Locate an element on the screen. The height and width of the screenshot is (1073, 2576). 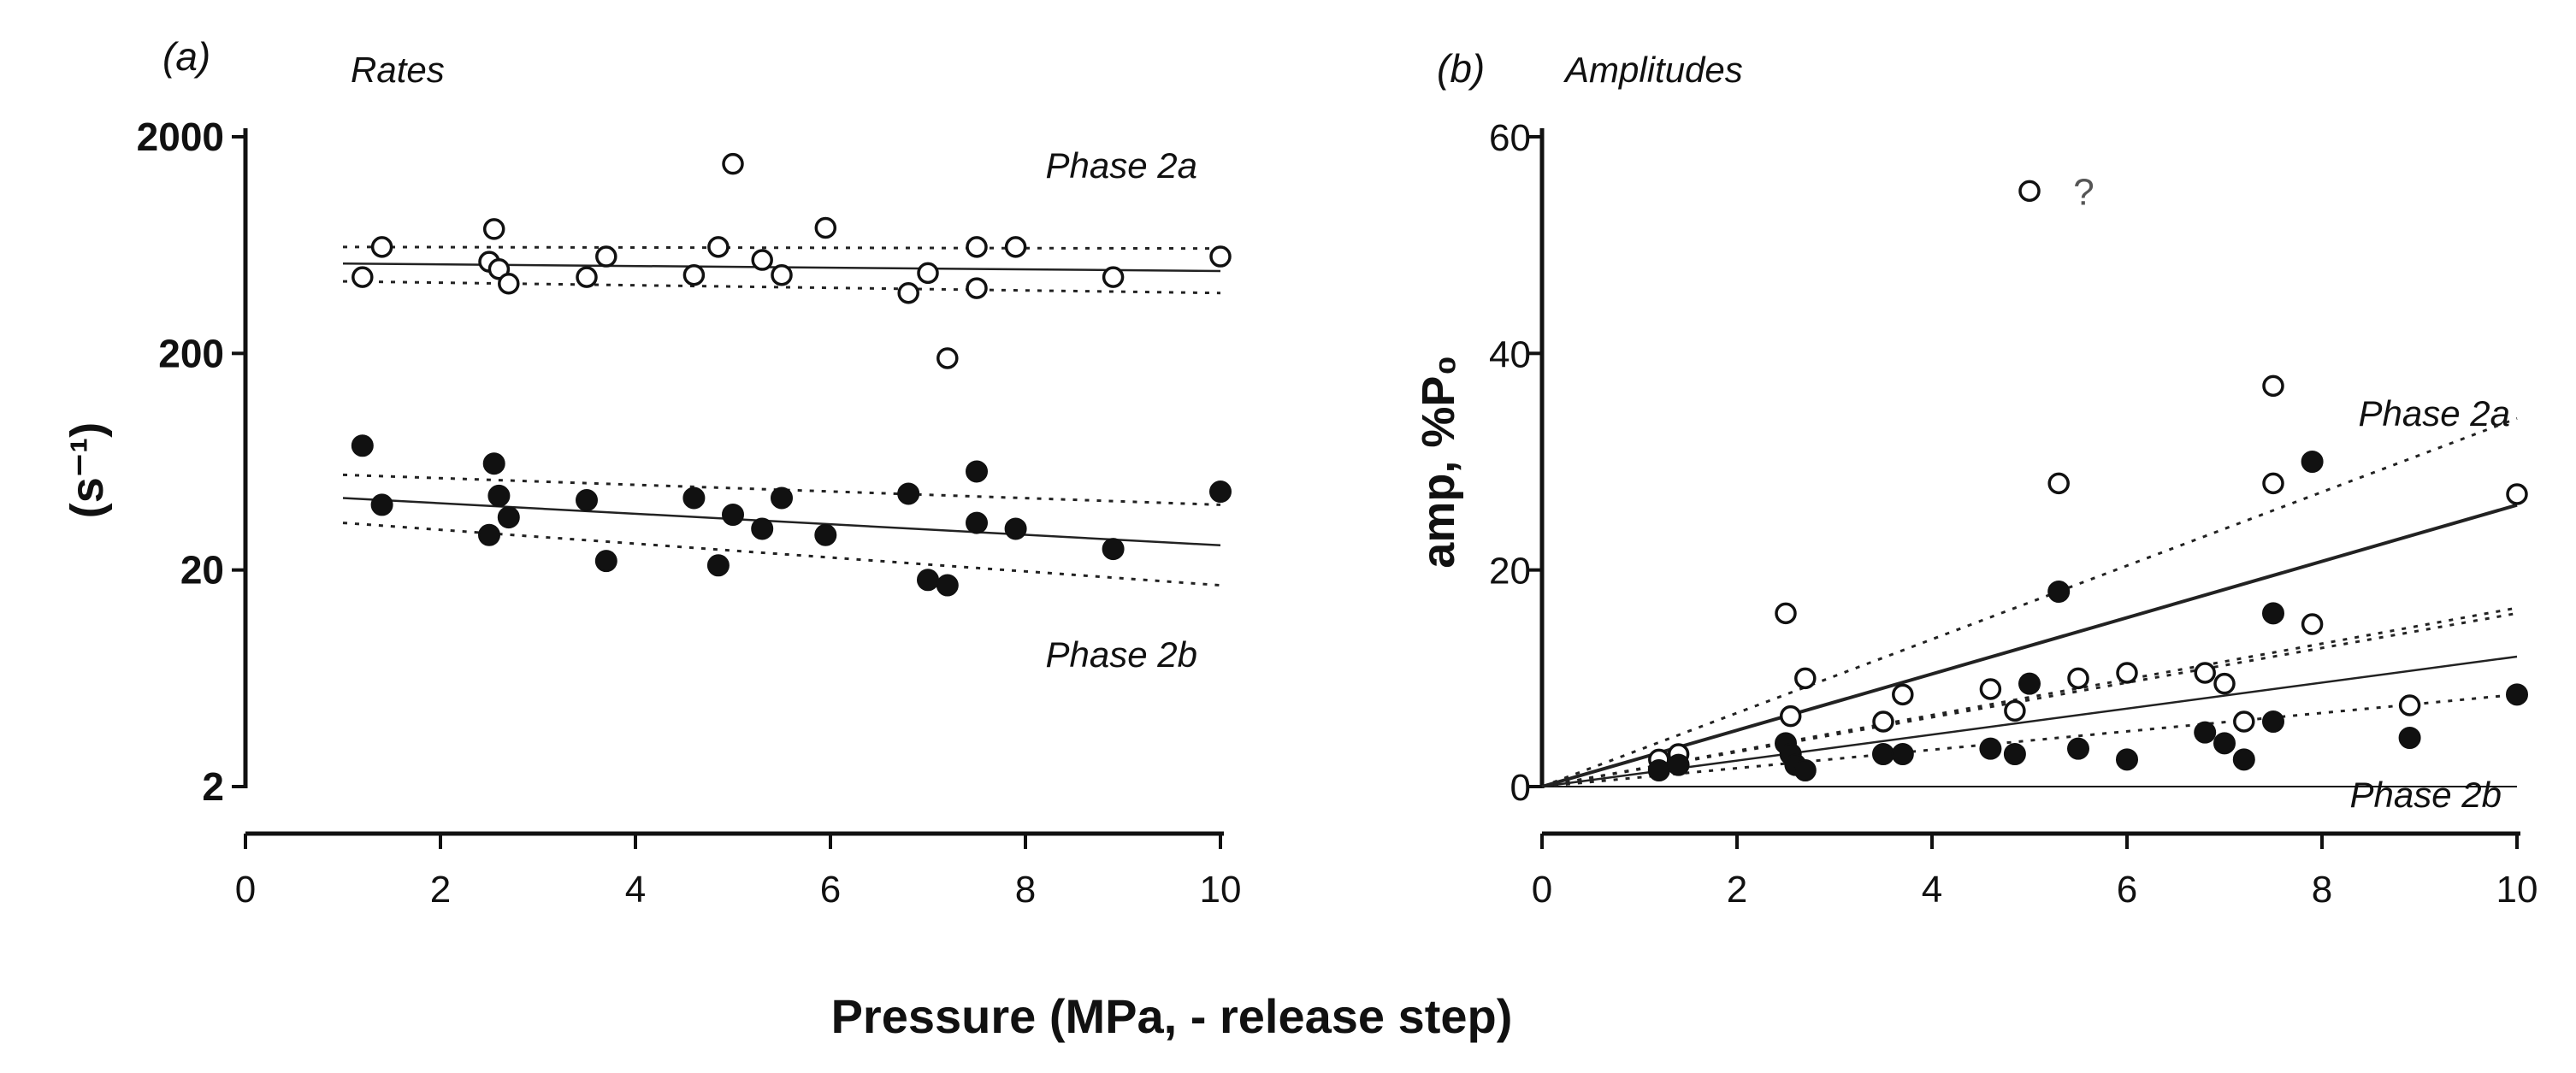
panel-a-y-tick-label: 200 is located at coordinates (191, 353).